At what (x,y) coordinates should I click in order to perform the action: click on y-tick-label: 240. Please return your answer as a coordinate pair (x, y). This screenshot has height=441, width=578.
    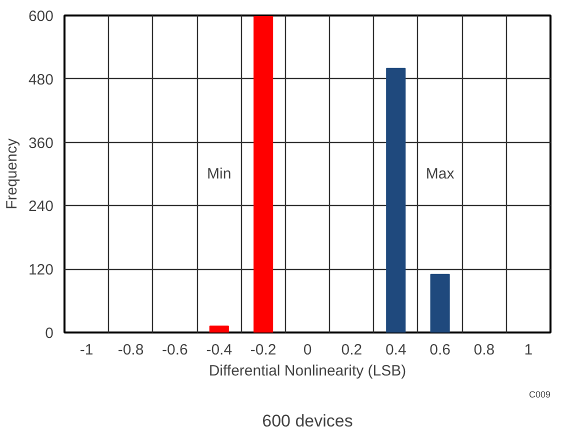
    Looking at the image, I should click on (41, 207).